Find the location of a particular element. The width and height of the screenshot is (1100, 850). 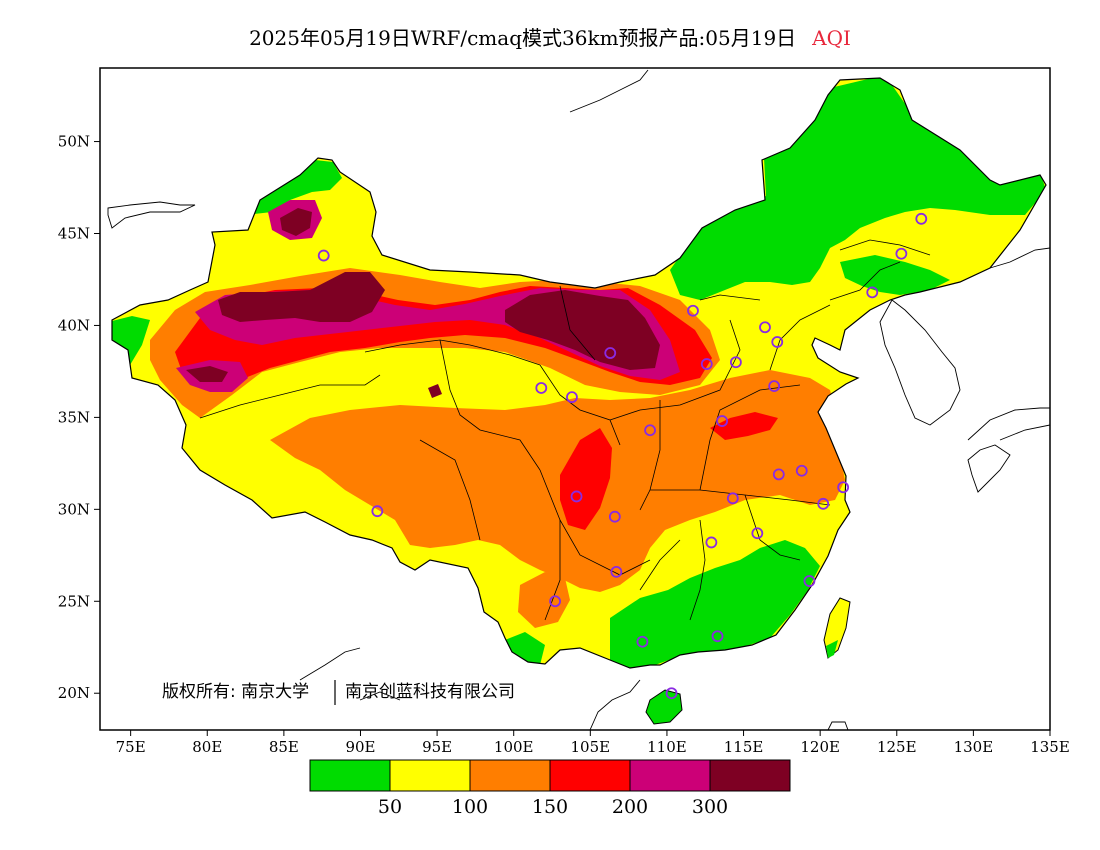

y-tick-label: 35N is located at coordinates (74, 417).